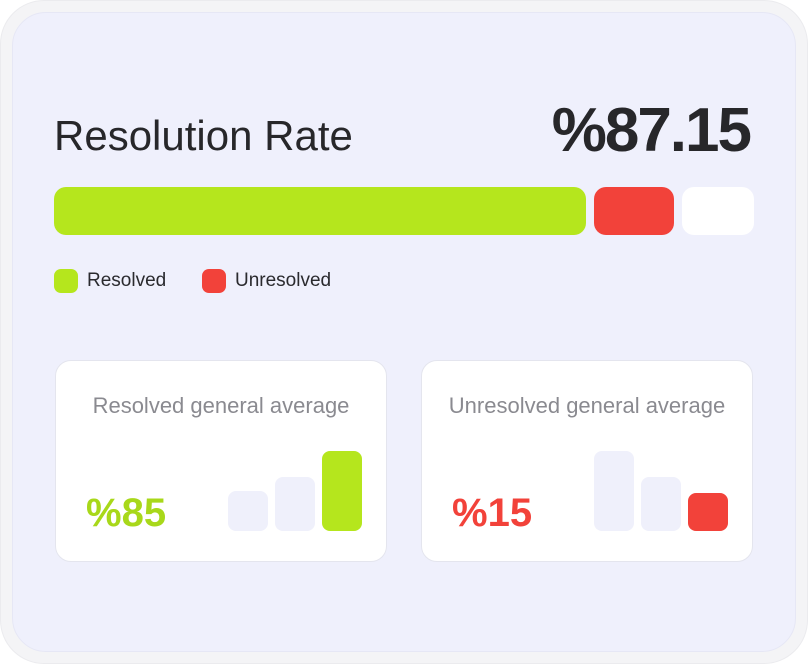 This screenshot has width=808, height=664. What do you see at coordinates (66, 281) in the screenshot?
I see `resolved-swatch` at bounding box center [66, 281].